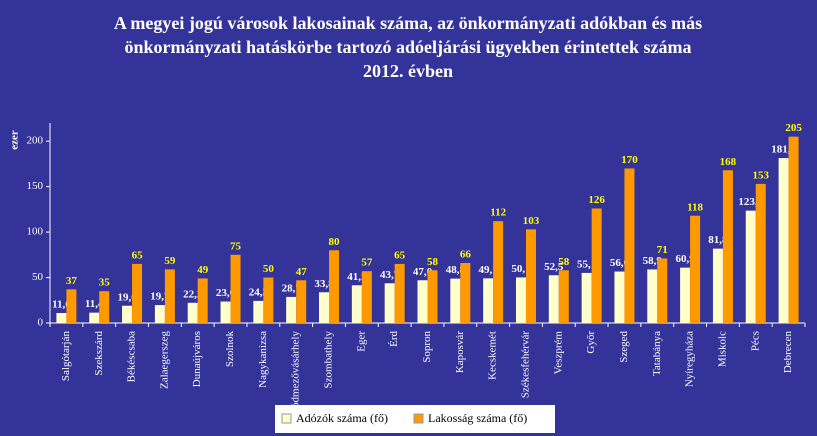  I want to click on value-label: 57, so click(367, 263).